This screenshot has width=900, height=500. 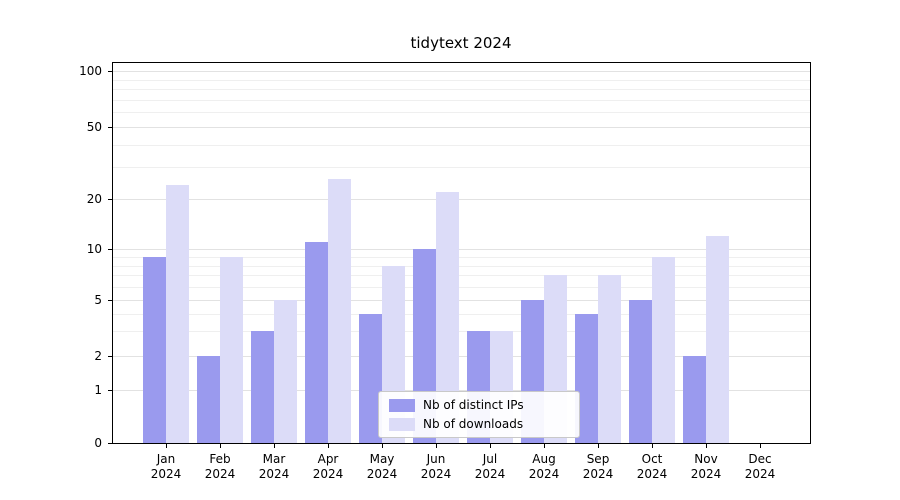 What do you see at coordinates (447, 317) in the screenshot?
I see `bar-downloads-jun` at bounding box center [447, 317].